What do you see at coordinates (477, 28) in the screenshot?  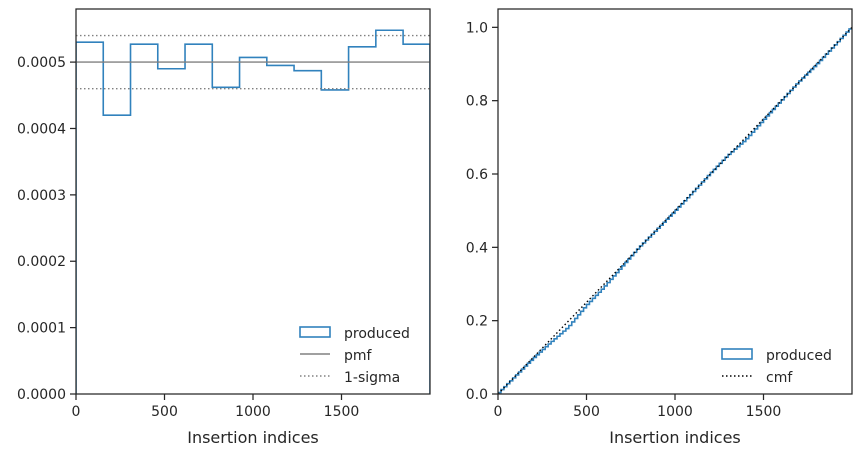 I see `y-tick-label: 1.0` at bounding box center [477, 28].